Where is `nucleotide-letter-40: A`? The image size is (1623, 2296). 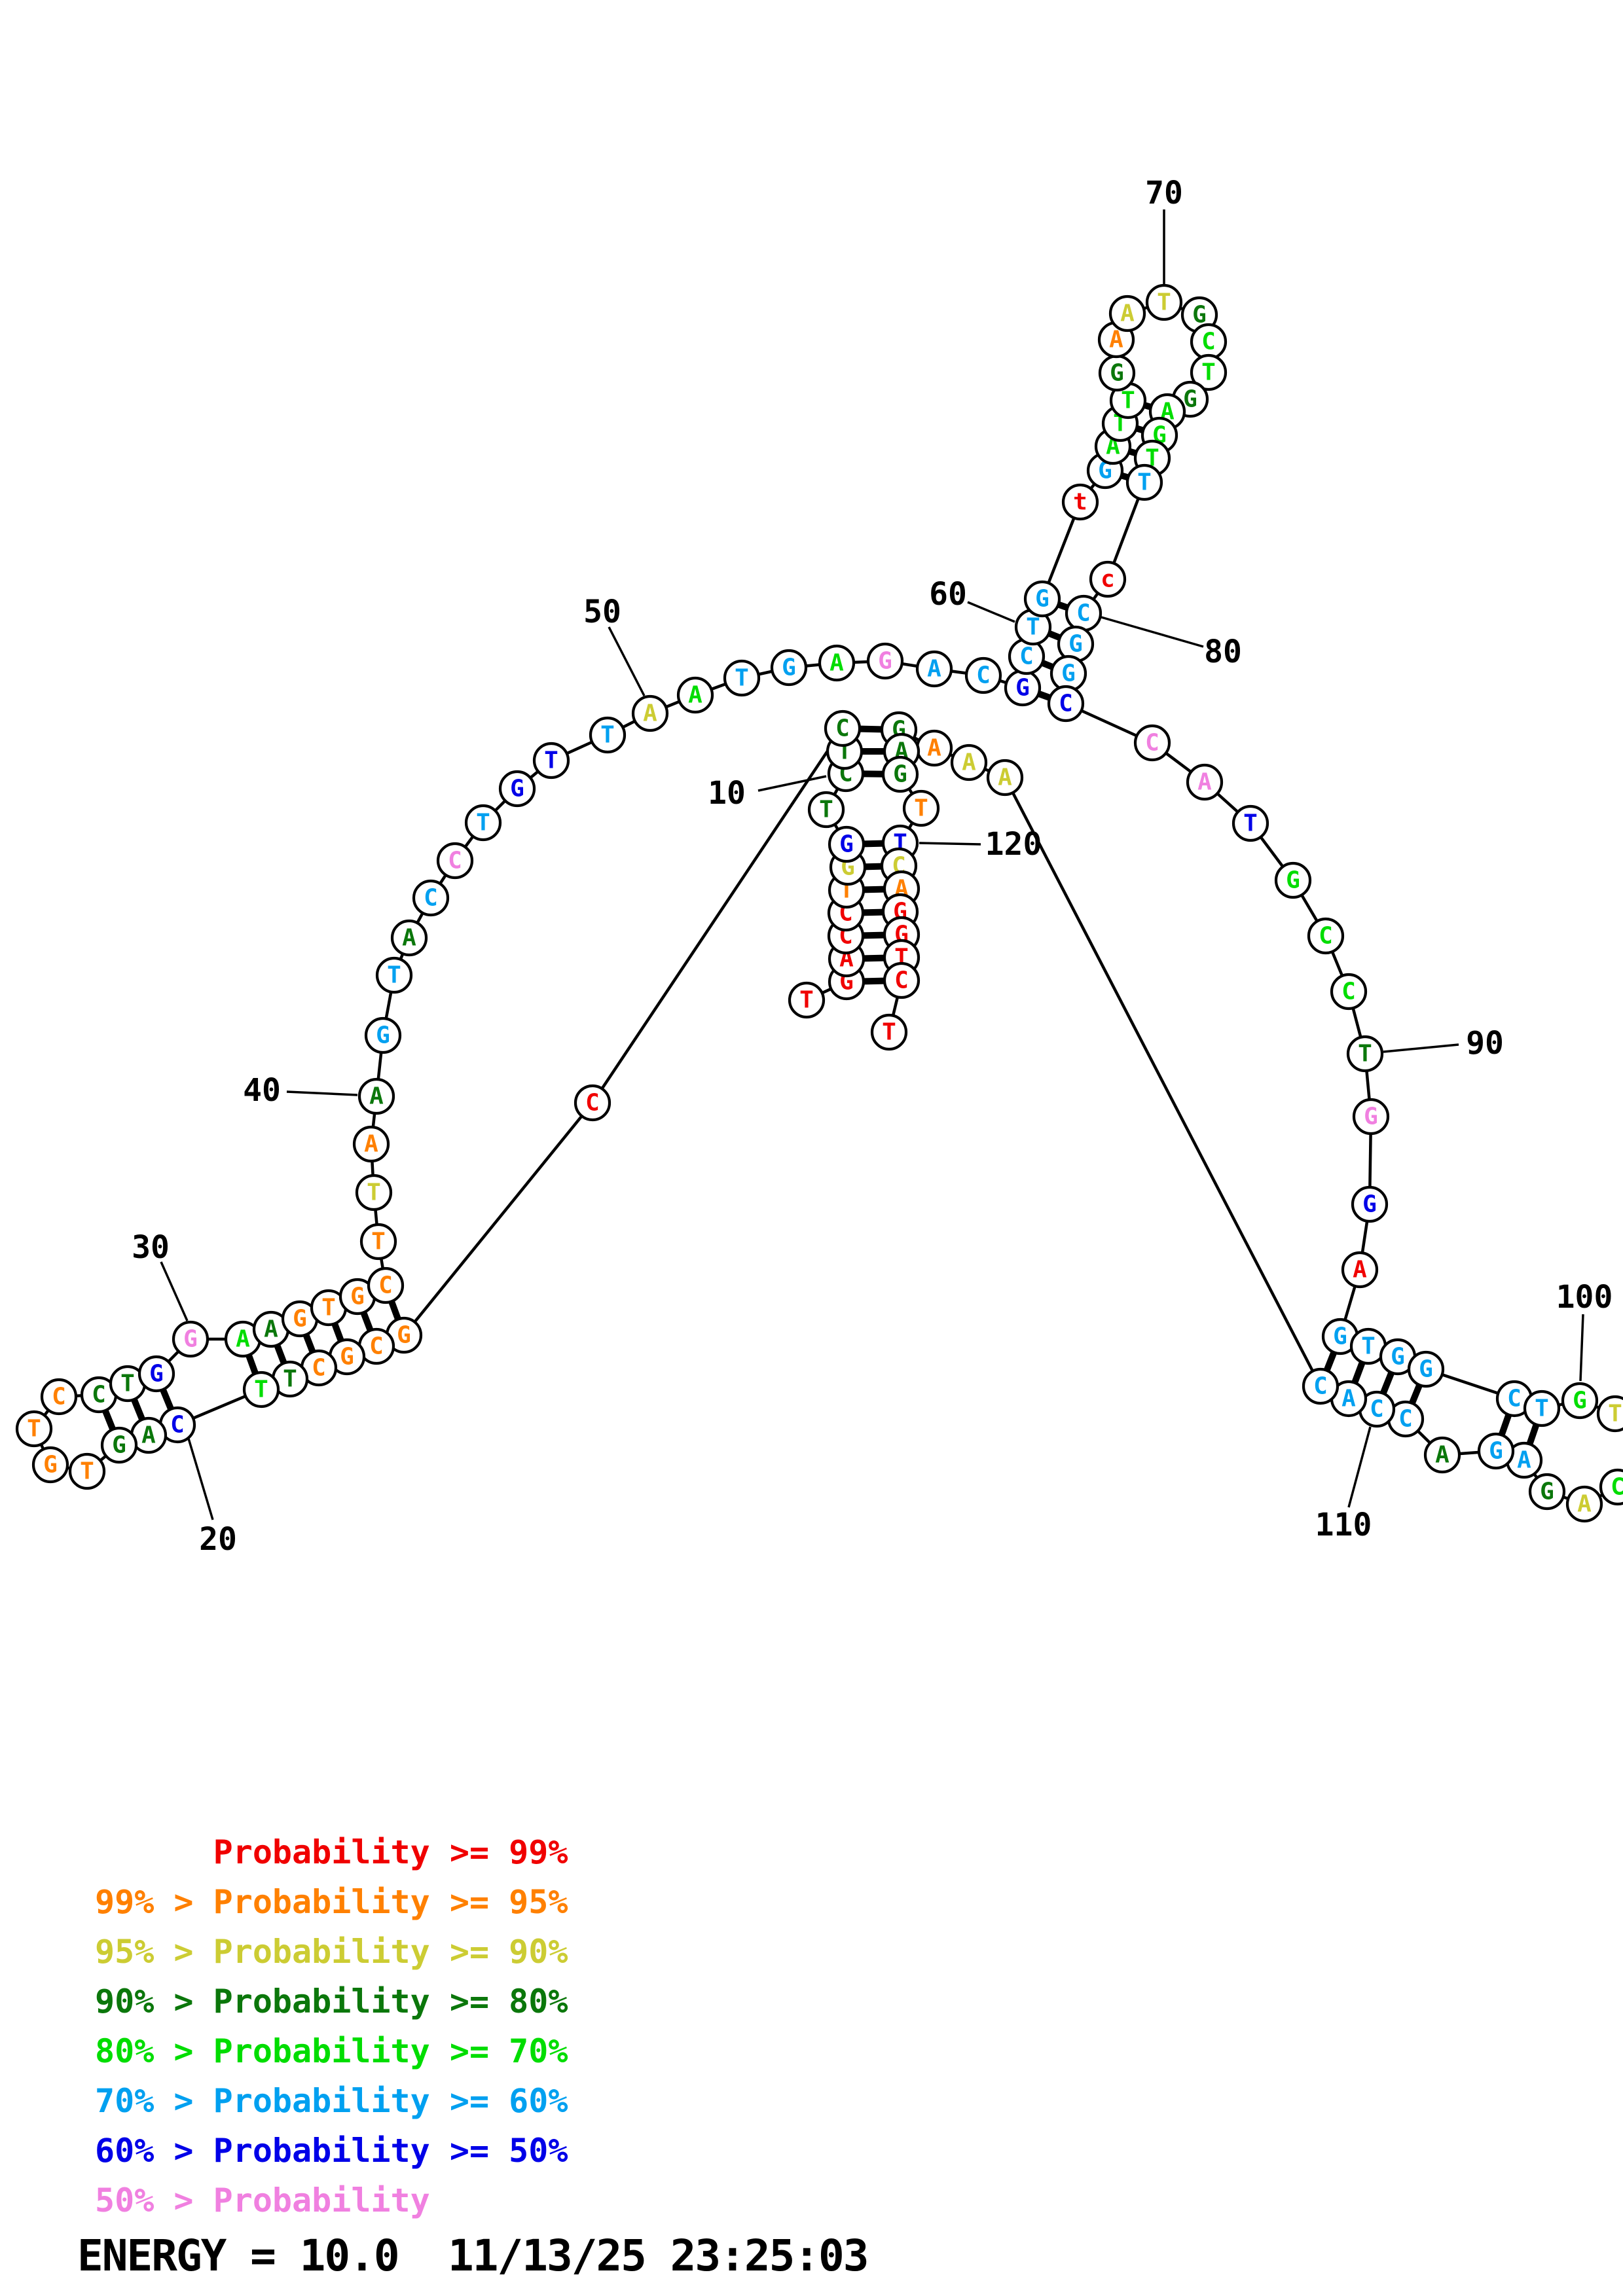 nucleotide-letter-40: A is located at coordinates (376, 1096).